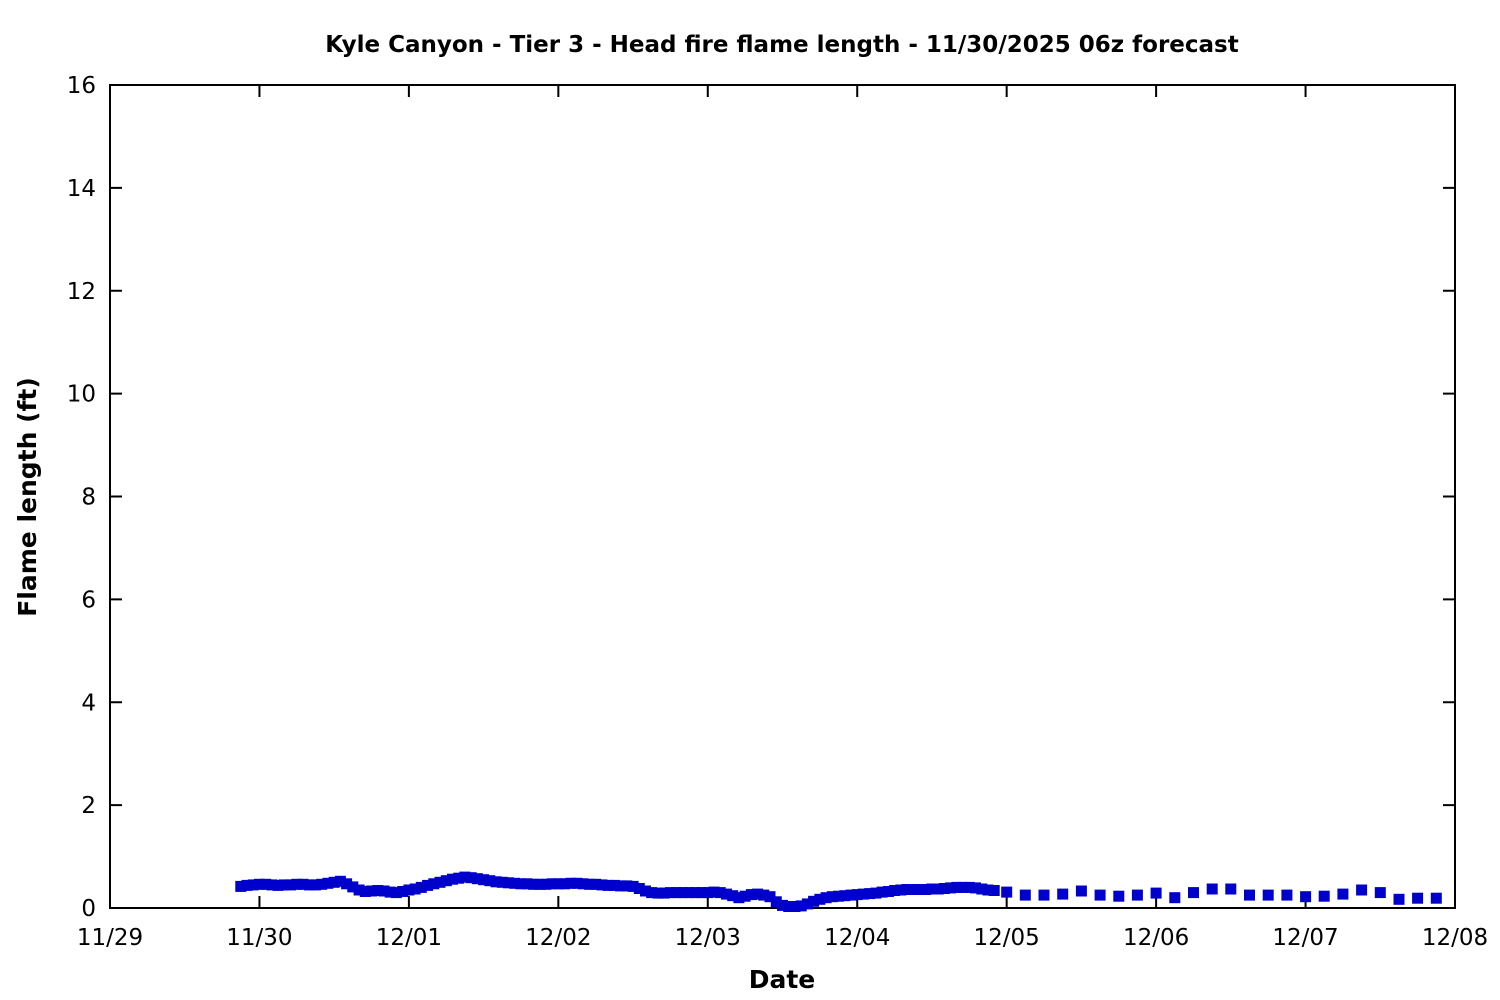 The image size is (1500, 1000). I want to click on y-tick-label: 12, so click(81, 292).